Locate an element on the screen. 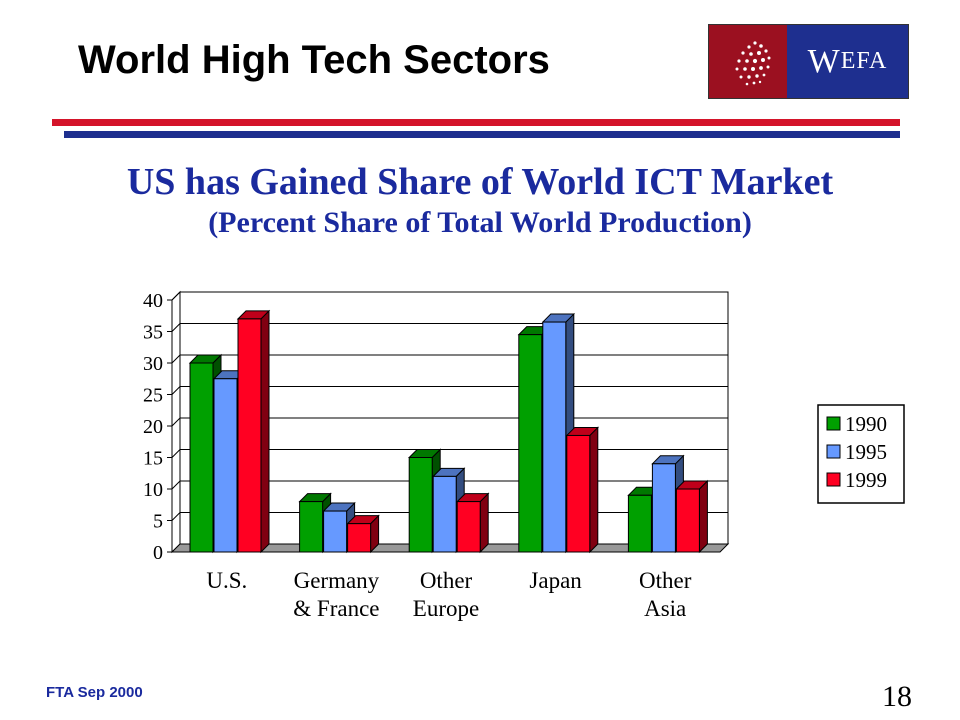 This screenshot has width=960, height=720. legend-label-1995: 1995 is located at coordinates (866, 452).